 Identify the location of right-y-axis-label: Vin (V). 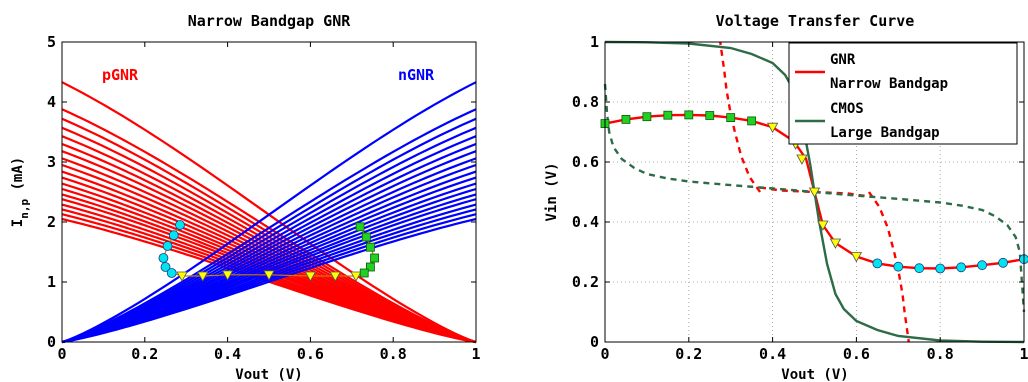
(552, 191).